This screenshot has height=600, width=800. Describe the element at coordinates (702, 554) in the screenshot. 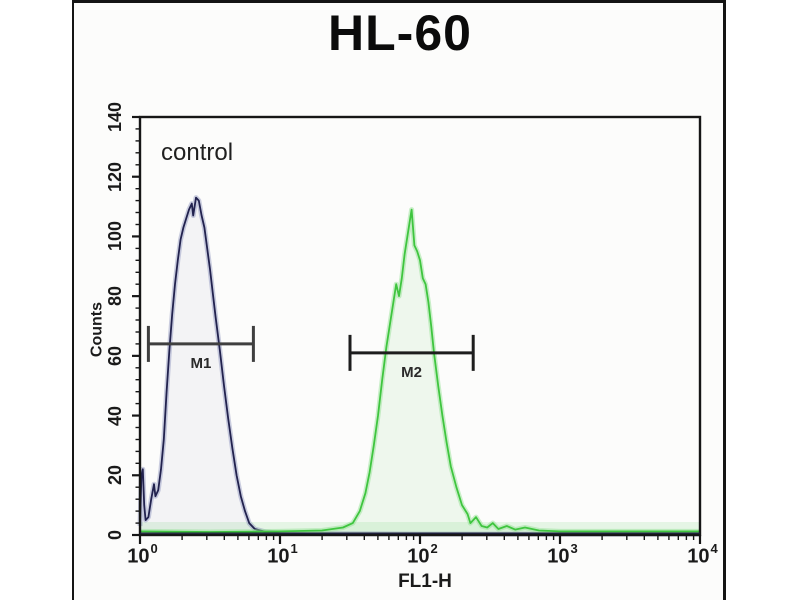

I see `x-tick-label: 10⁴` at that location.